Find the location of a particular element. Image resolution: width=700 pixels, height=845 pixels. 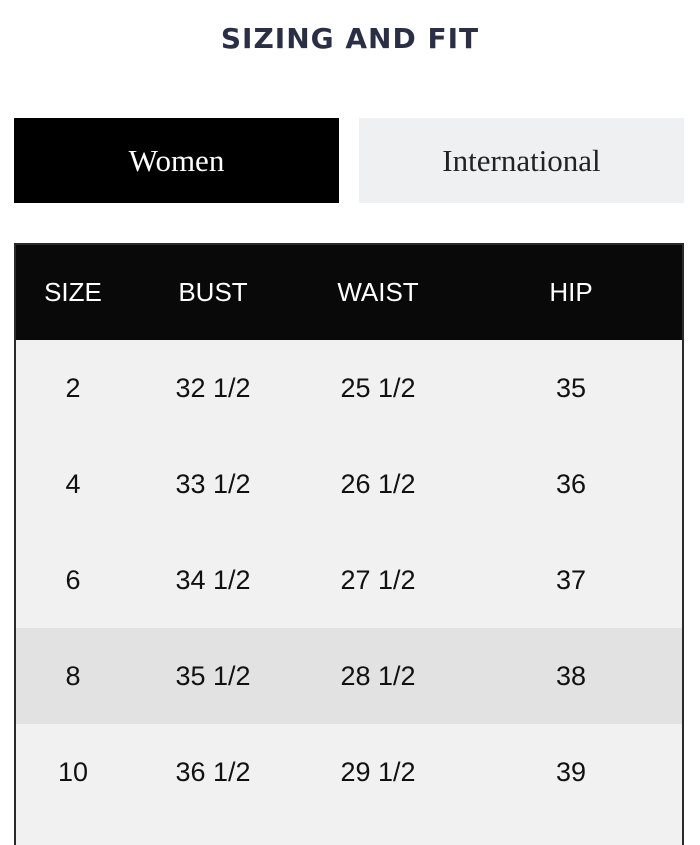

header-bust: BUST is located at coordinates (213, 292).